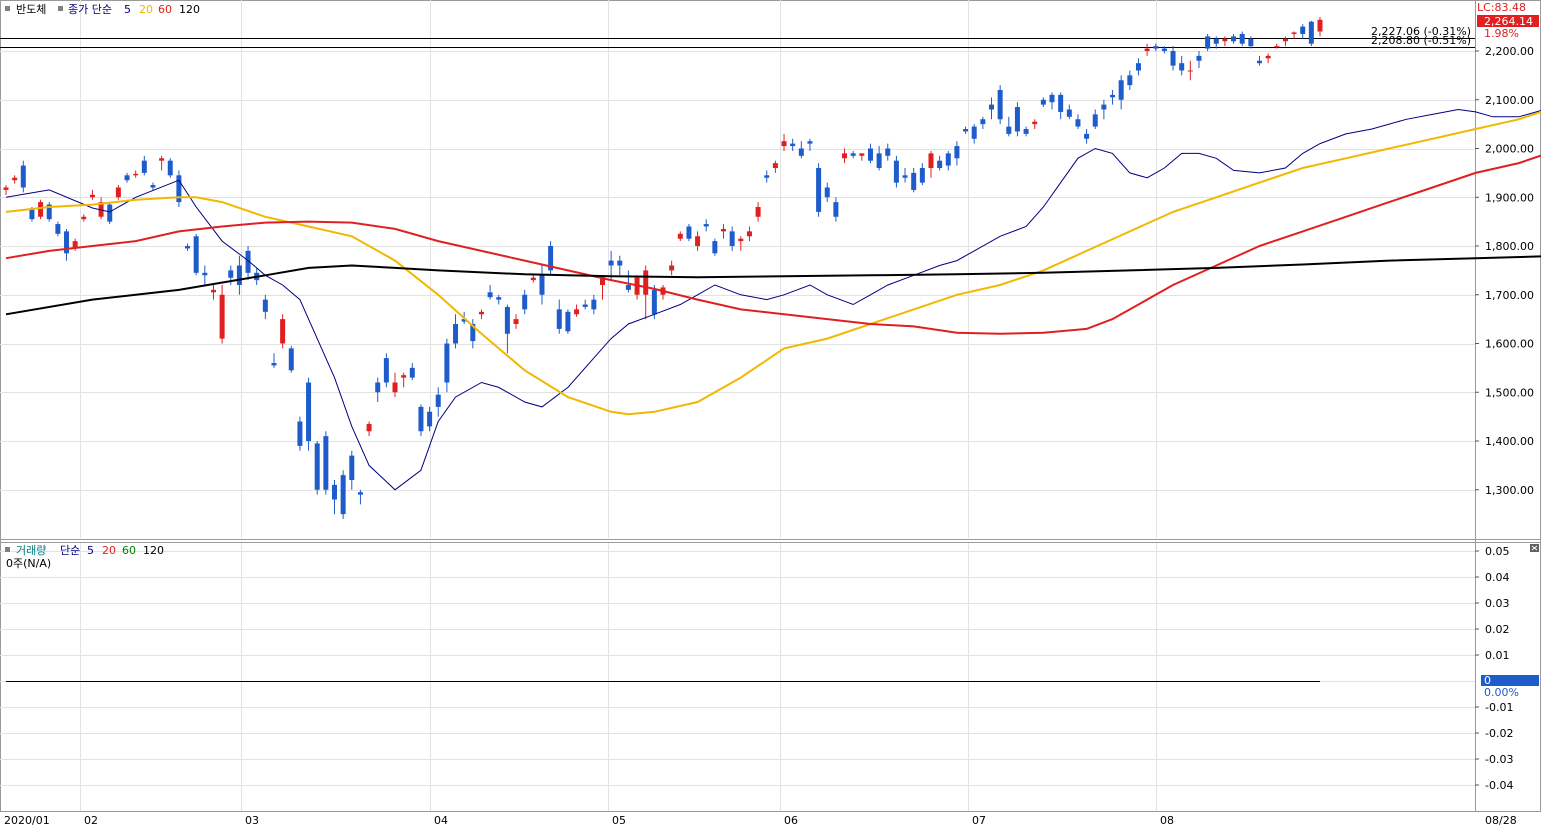  I want to click on price-tick-label: 2,000.00, so click(1509, 149).